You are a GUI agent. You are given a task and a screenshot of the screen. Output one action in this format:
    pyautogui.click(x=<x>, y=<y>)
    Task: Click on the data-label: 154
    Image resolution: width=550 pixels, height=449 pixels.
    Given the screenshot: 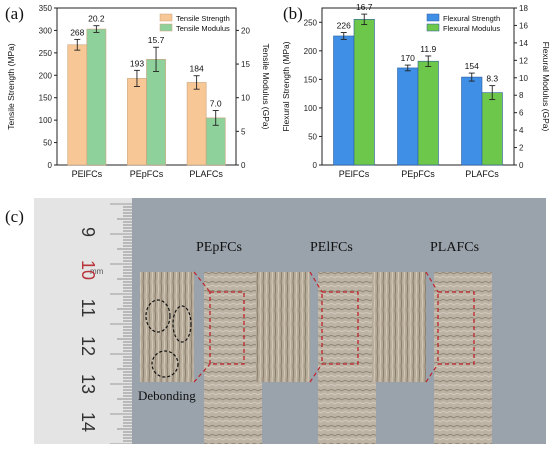 What is the action you would take?
    pyautogui.click(x=472, y=66)
    